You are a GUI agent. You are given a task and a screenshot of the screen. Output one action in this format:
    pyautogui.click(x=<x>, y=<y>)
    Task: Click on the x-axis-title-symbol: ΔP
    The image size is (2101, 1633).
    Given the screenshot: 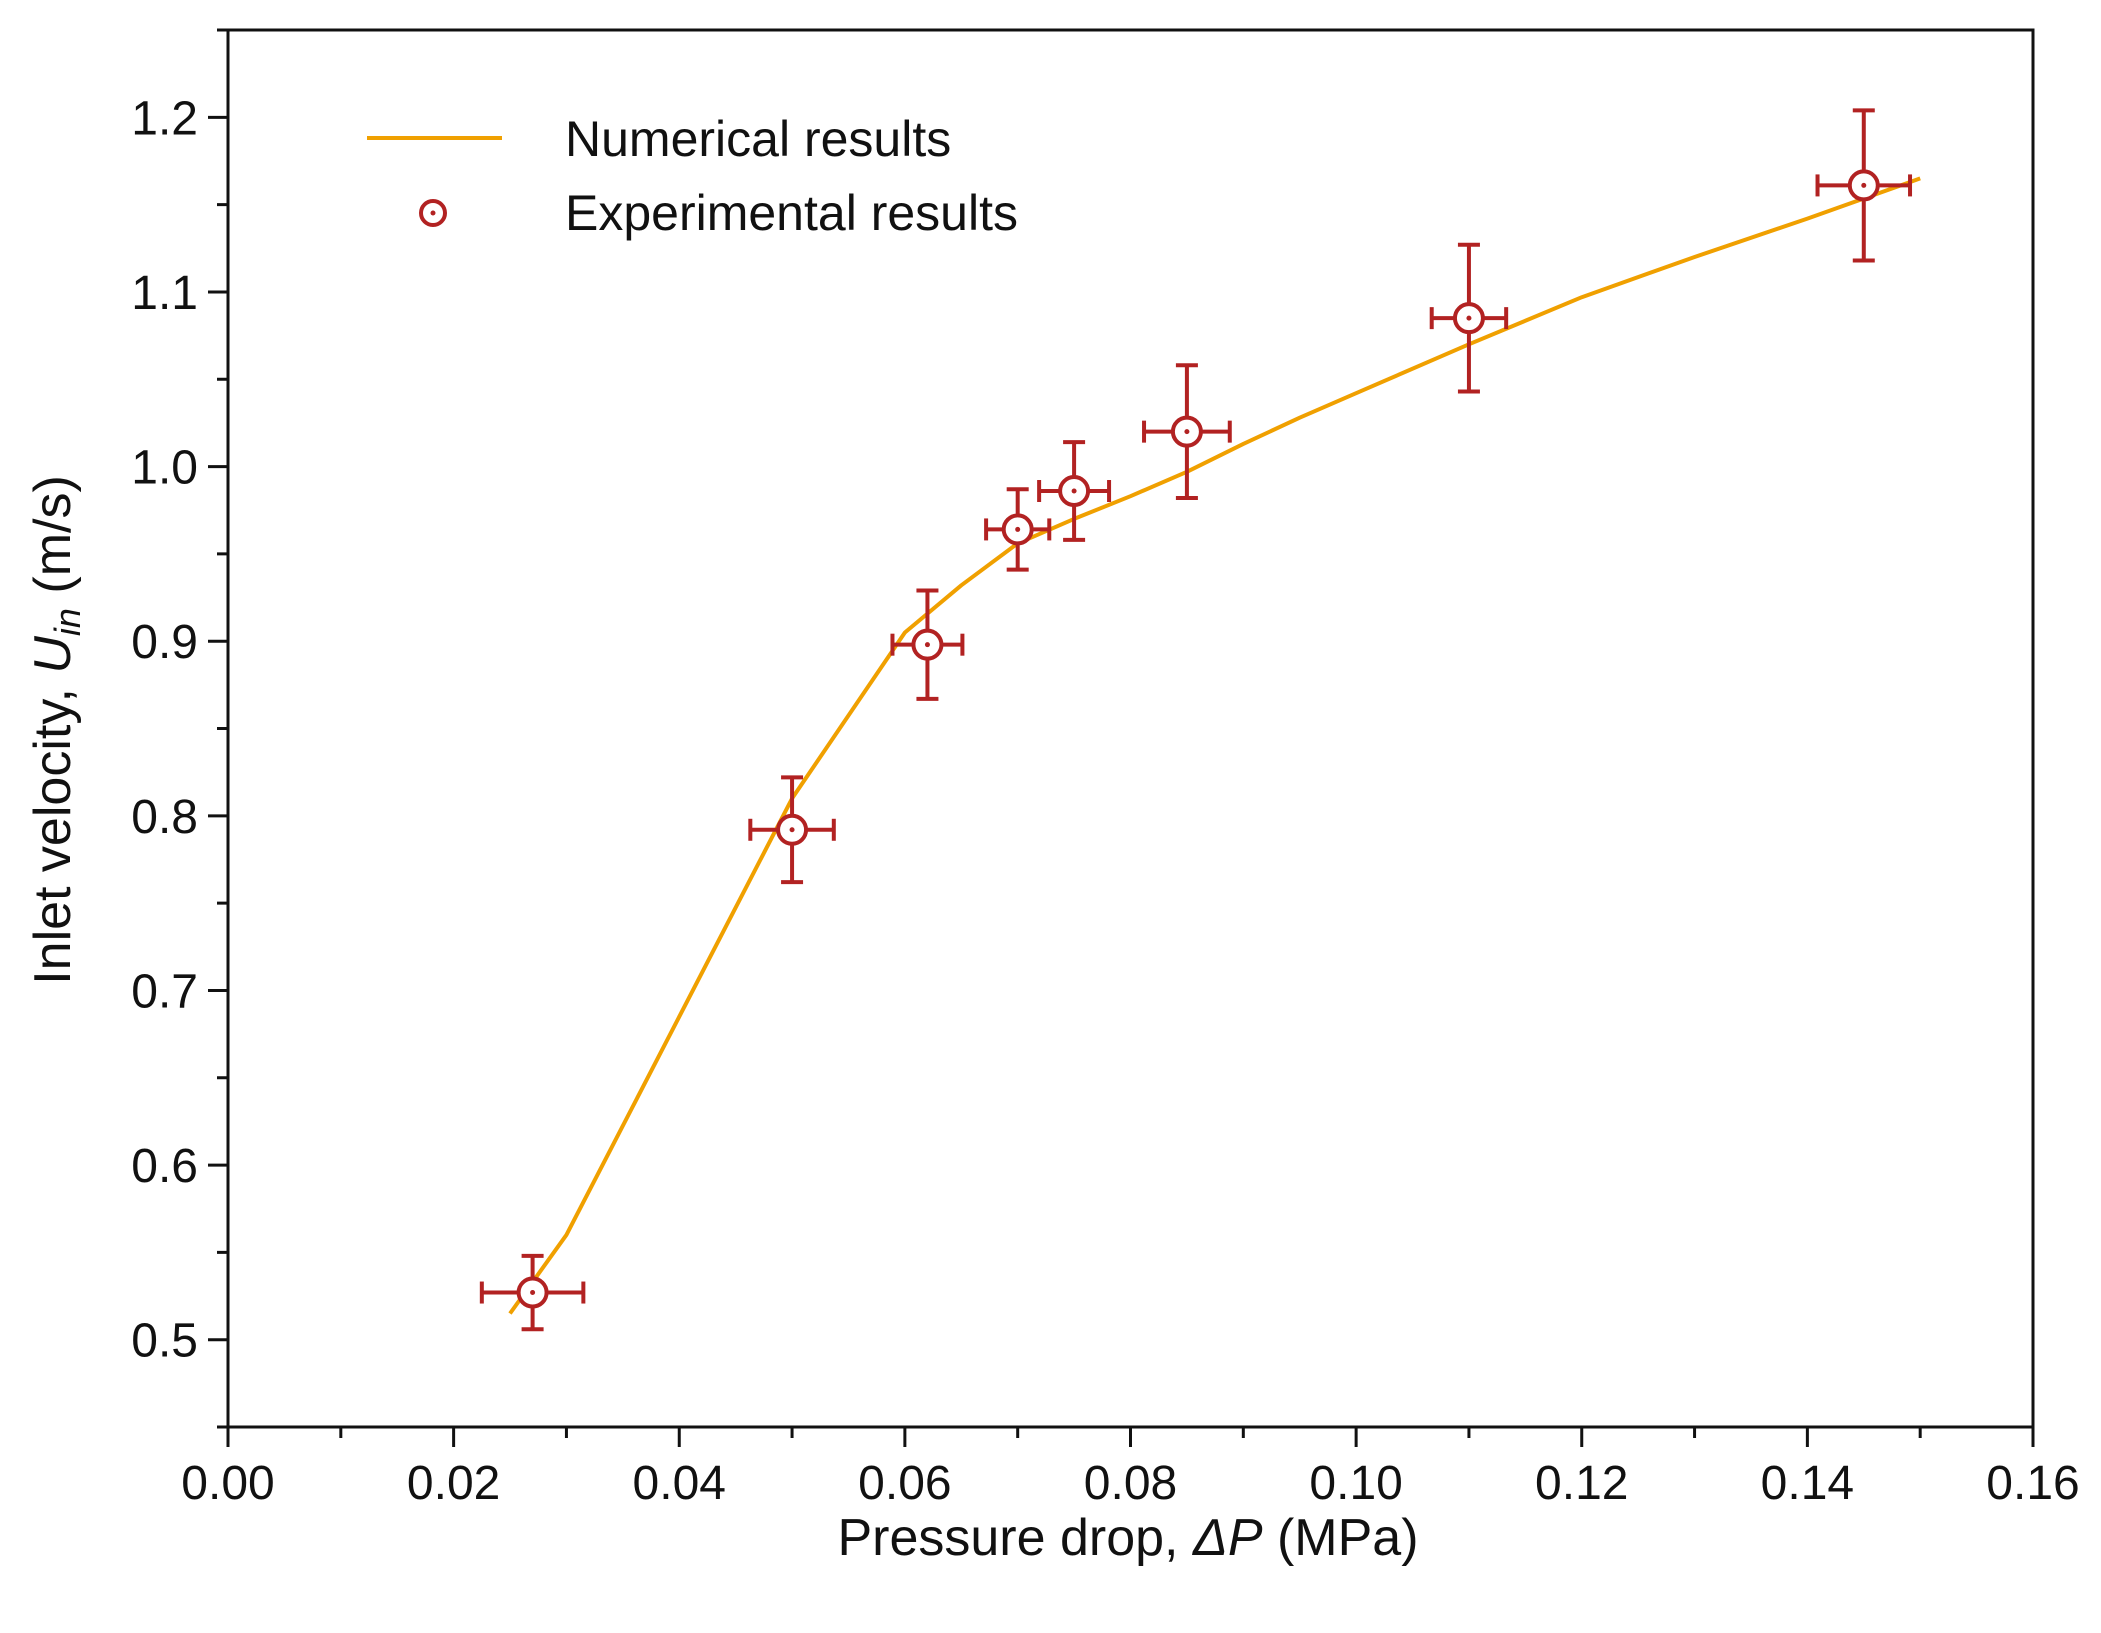 What is the action you would take?
    pyautogui.click(x=1227, y=1538)
    